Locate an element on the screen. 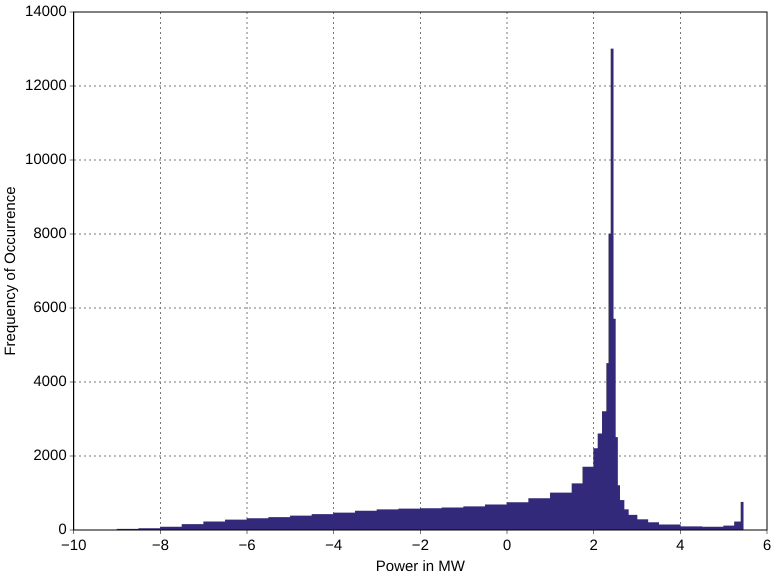 This screenshot has width=775, height=576. y-tick-label: 12000 is located at coordinates (45, 85).